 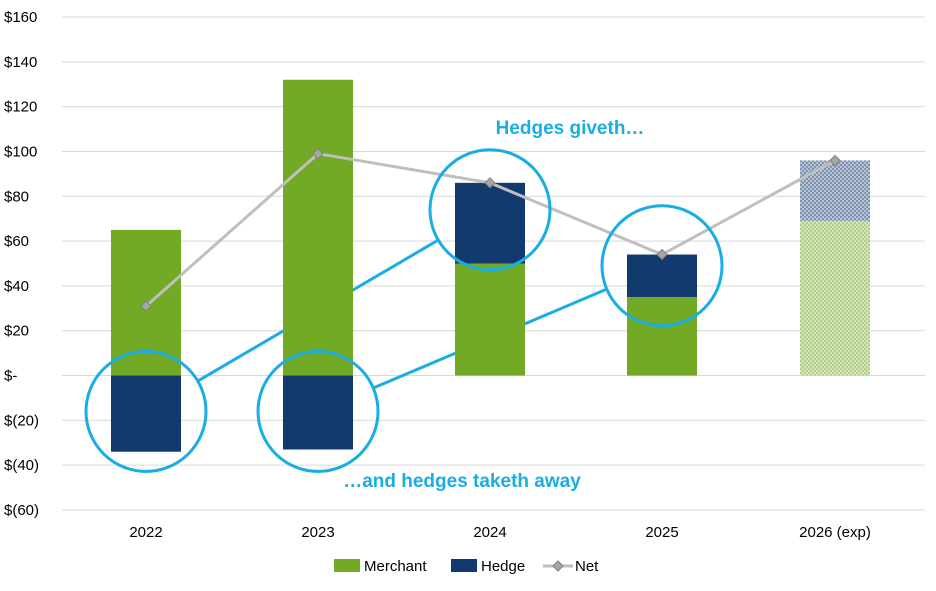 I want to click on legend-label-hedge: Hedge, so click(x=503, y=566).